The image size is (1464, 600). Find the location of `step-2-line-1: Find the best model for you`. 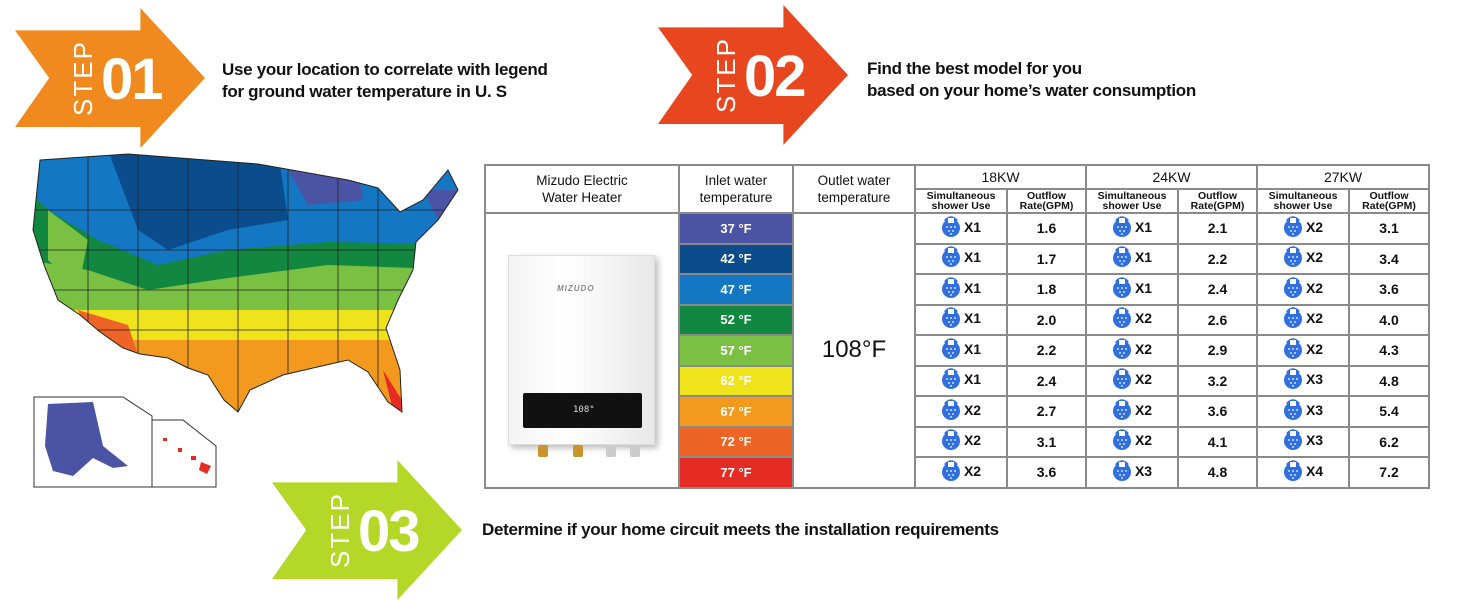

step-2-line-1: Find the best model for you is located at coordinates (974, 68).